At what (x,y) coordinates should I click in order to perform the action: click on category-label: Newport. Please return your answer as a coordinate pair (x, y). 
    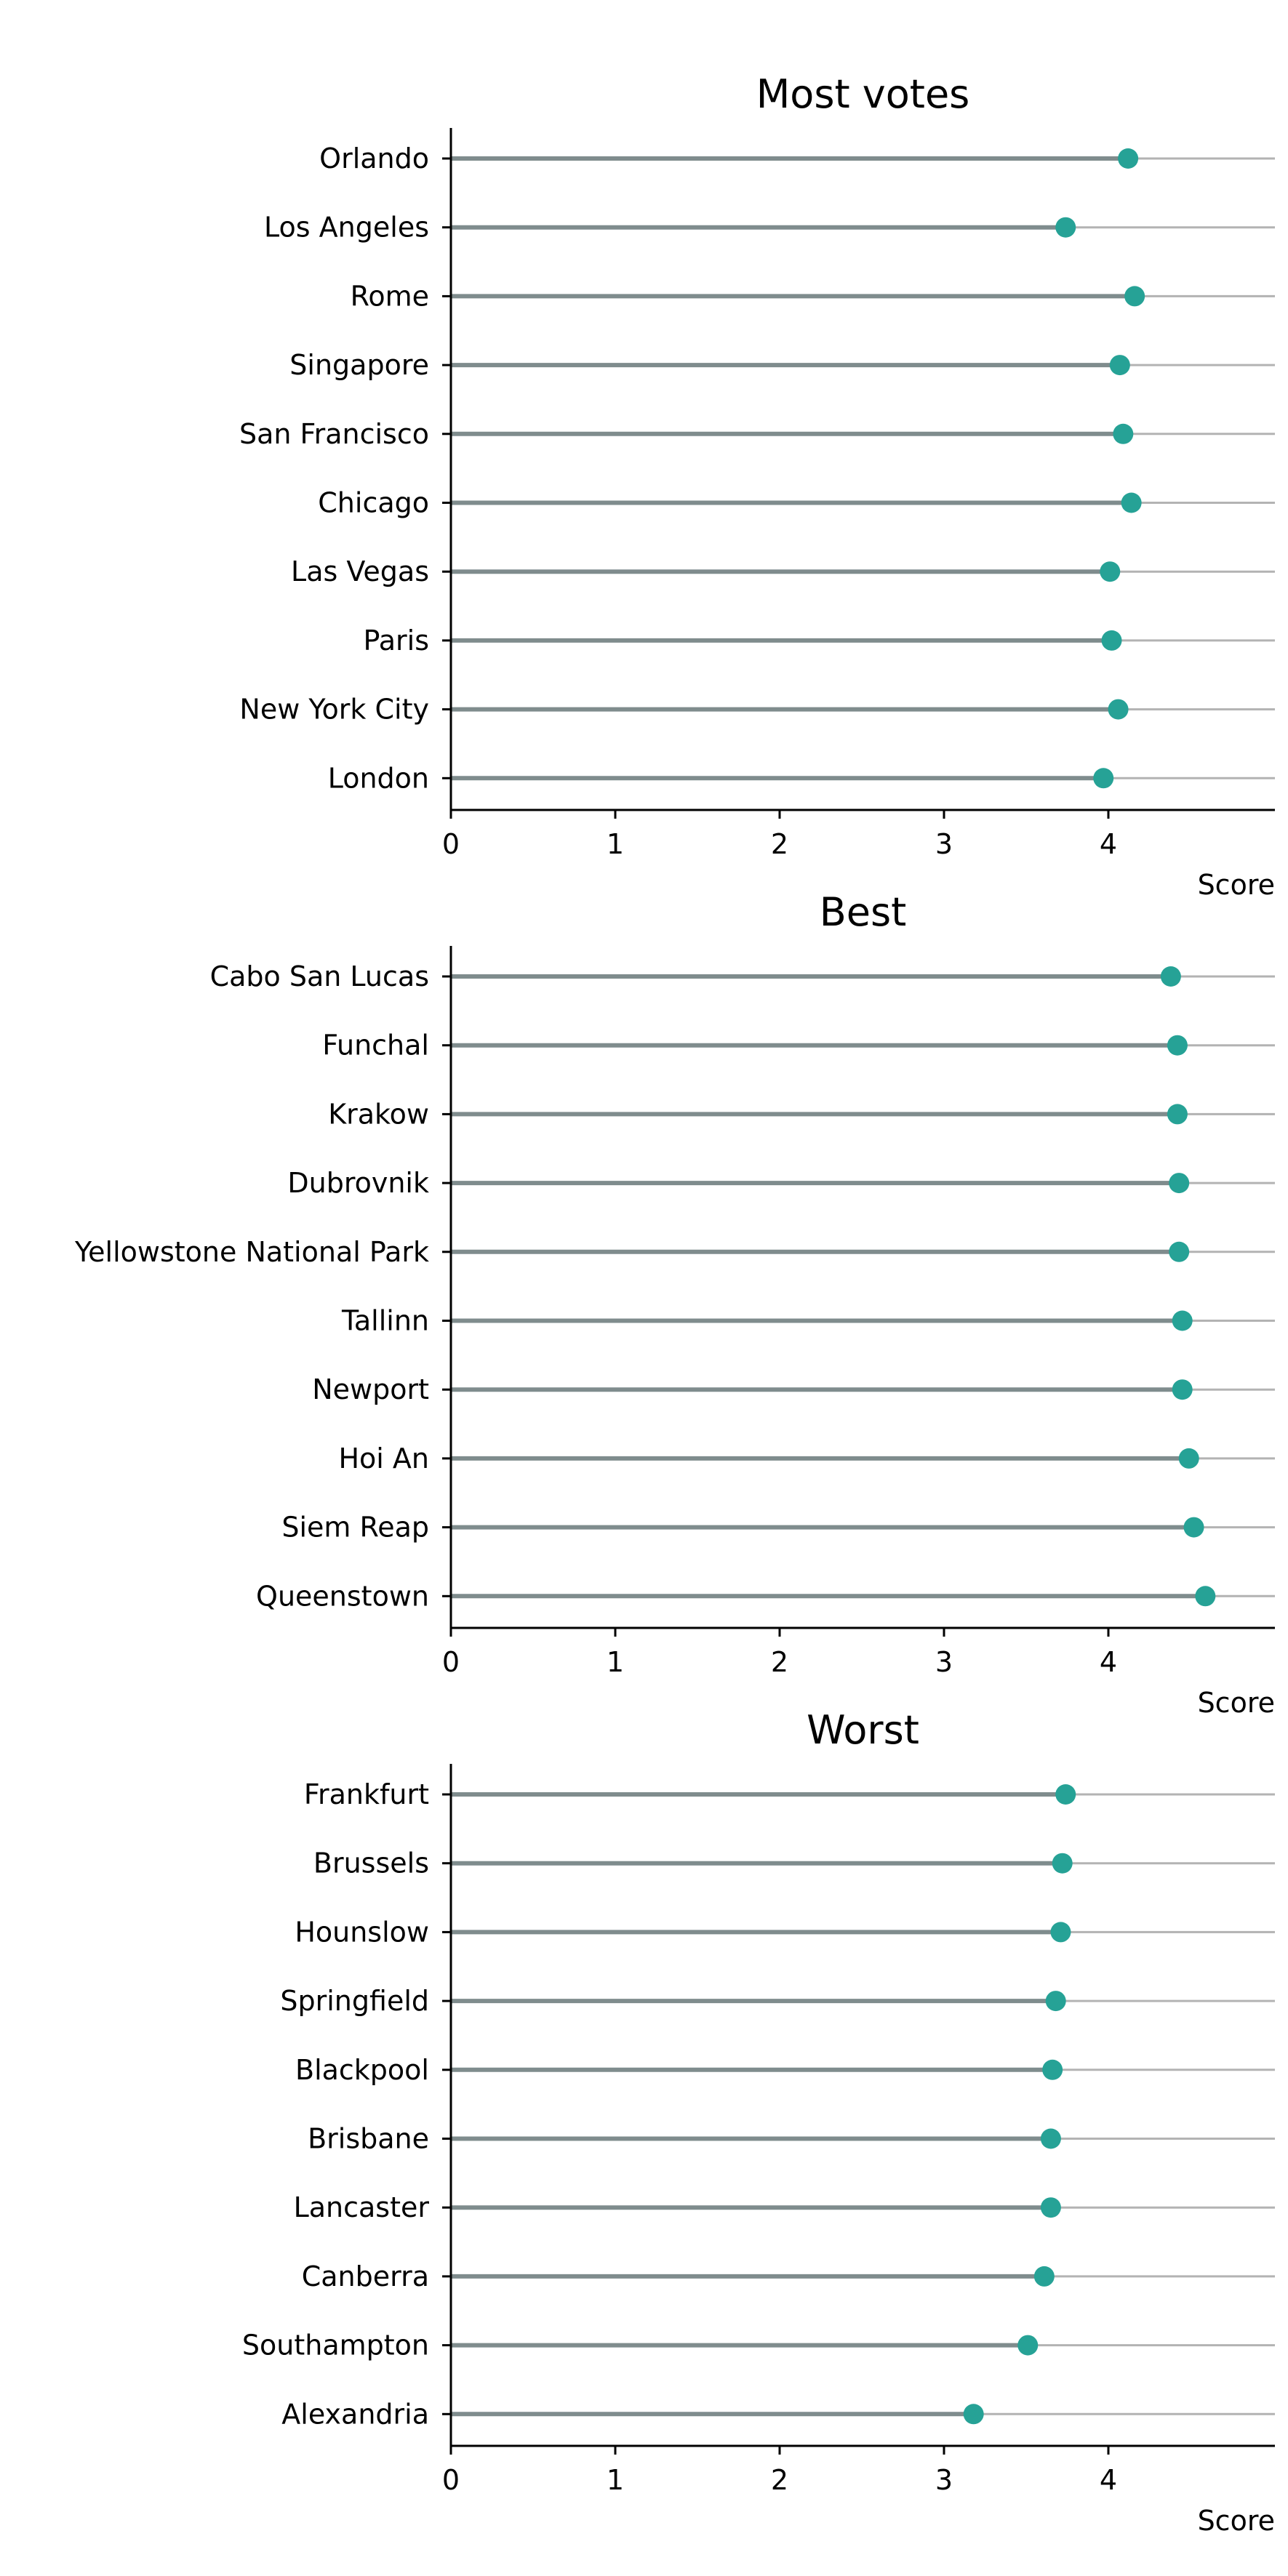
    Looking at the image, I should click on (370, 1389).